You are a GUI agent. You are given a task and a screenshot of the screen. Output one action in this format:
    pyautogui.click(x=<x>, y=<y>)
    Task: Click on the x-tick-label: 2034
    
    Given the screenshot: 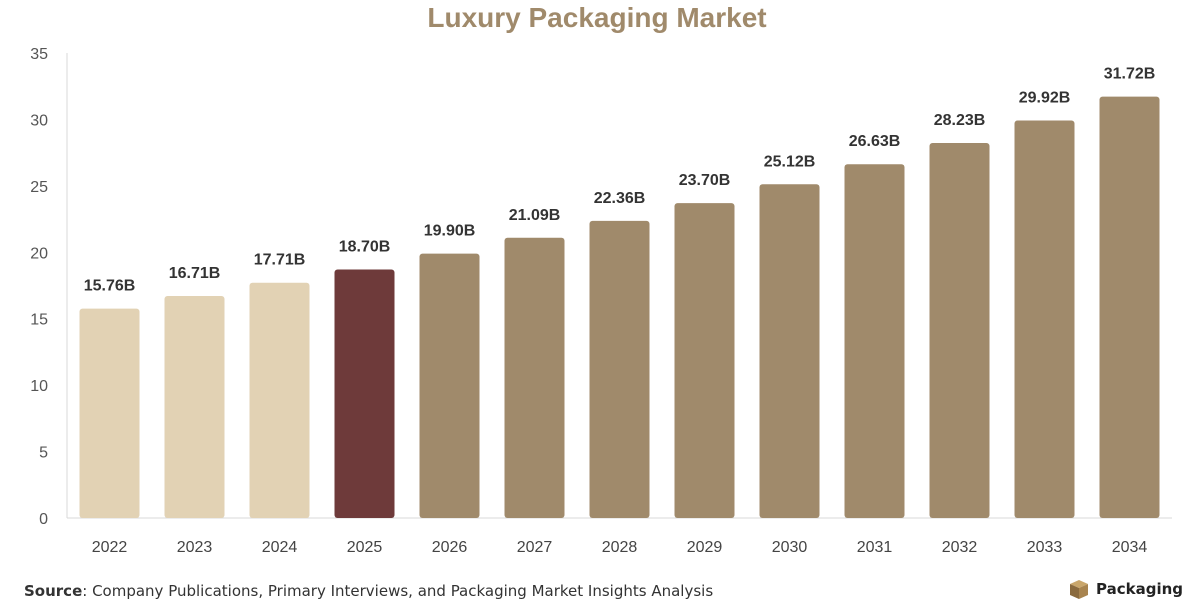 What is the action you would take?
    pyautogui.click(x=1130, y=547)
    